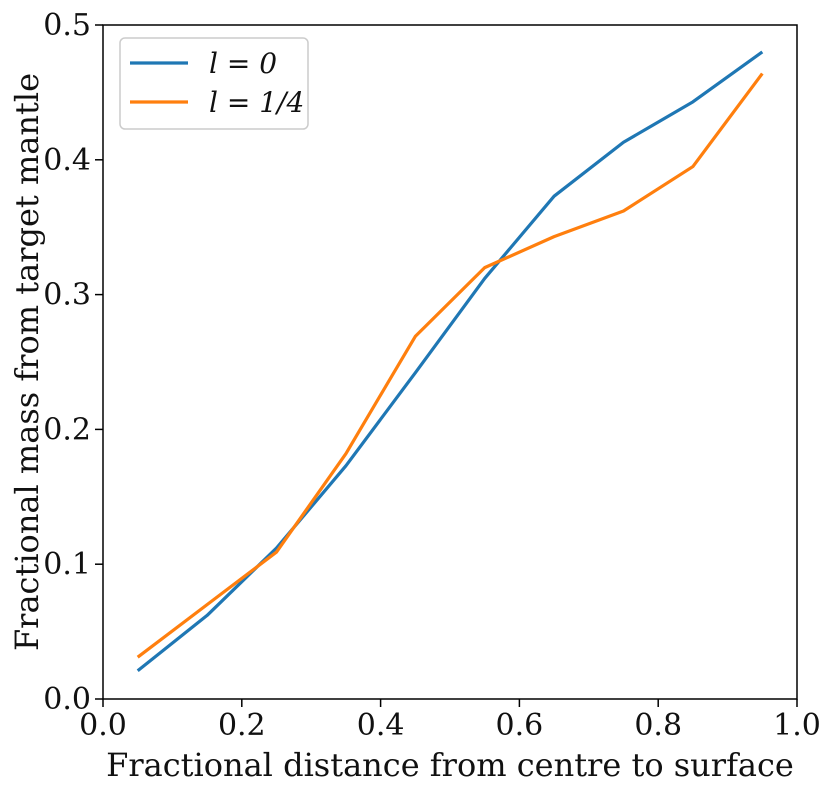 The image size is (831, 794). I want to click on y-axis-label: Fractional mass from target mantle, so click(27, 362).